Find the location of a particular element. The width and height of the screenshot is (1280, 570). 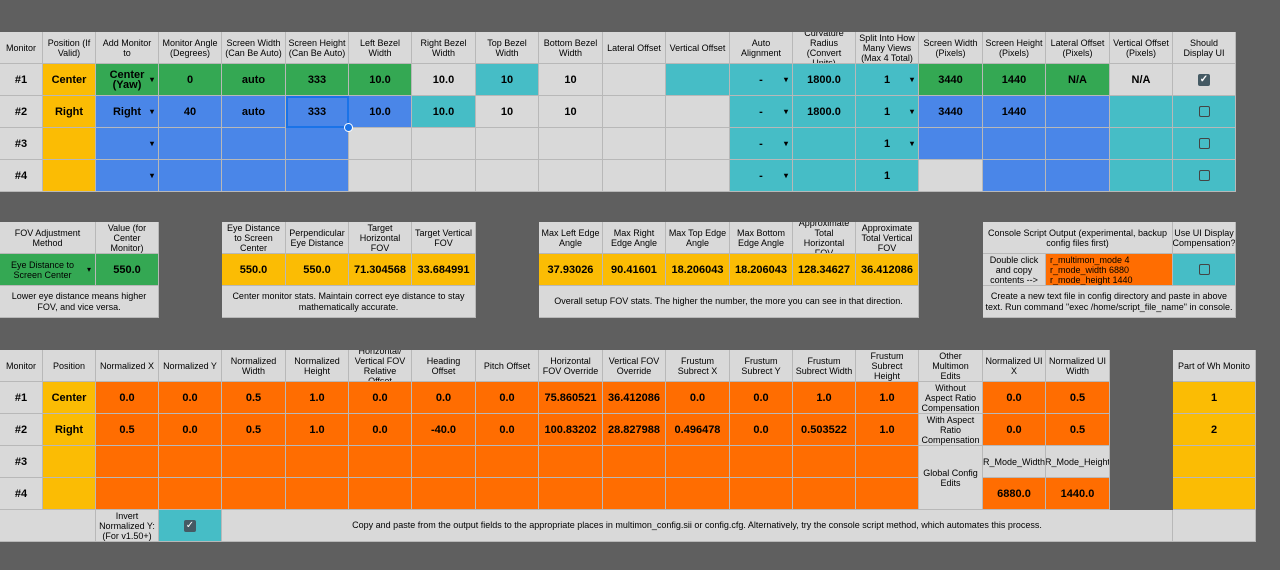

add-monitor-dropdown: ▾ is located at coordinates (127, 176).